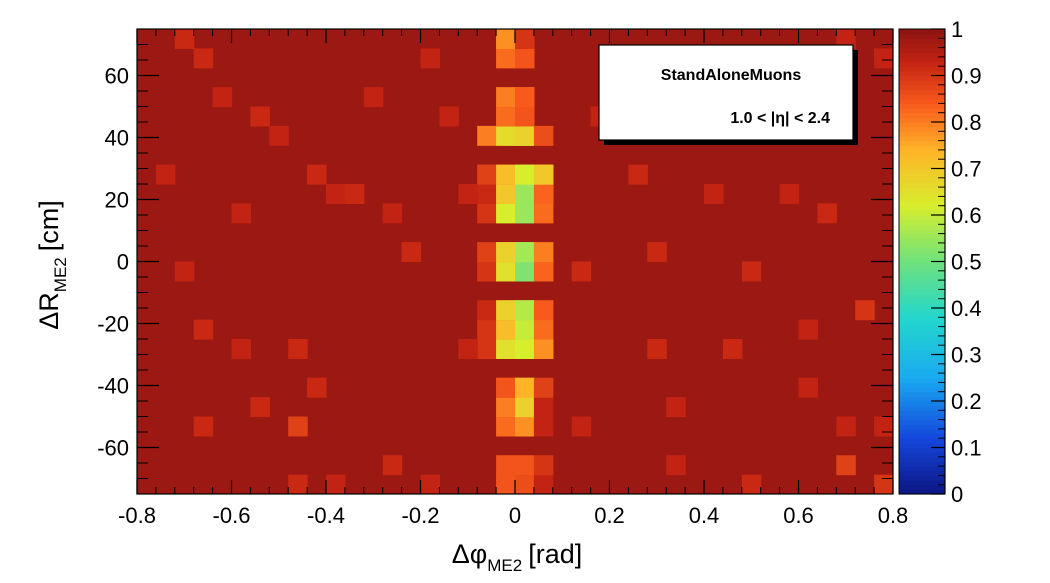  I want to click on y-tick-label: 40, so click(117, 138).